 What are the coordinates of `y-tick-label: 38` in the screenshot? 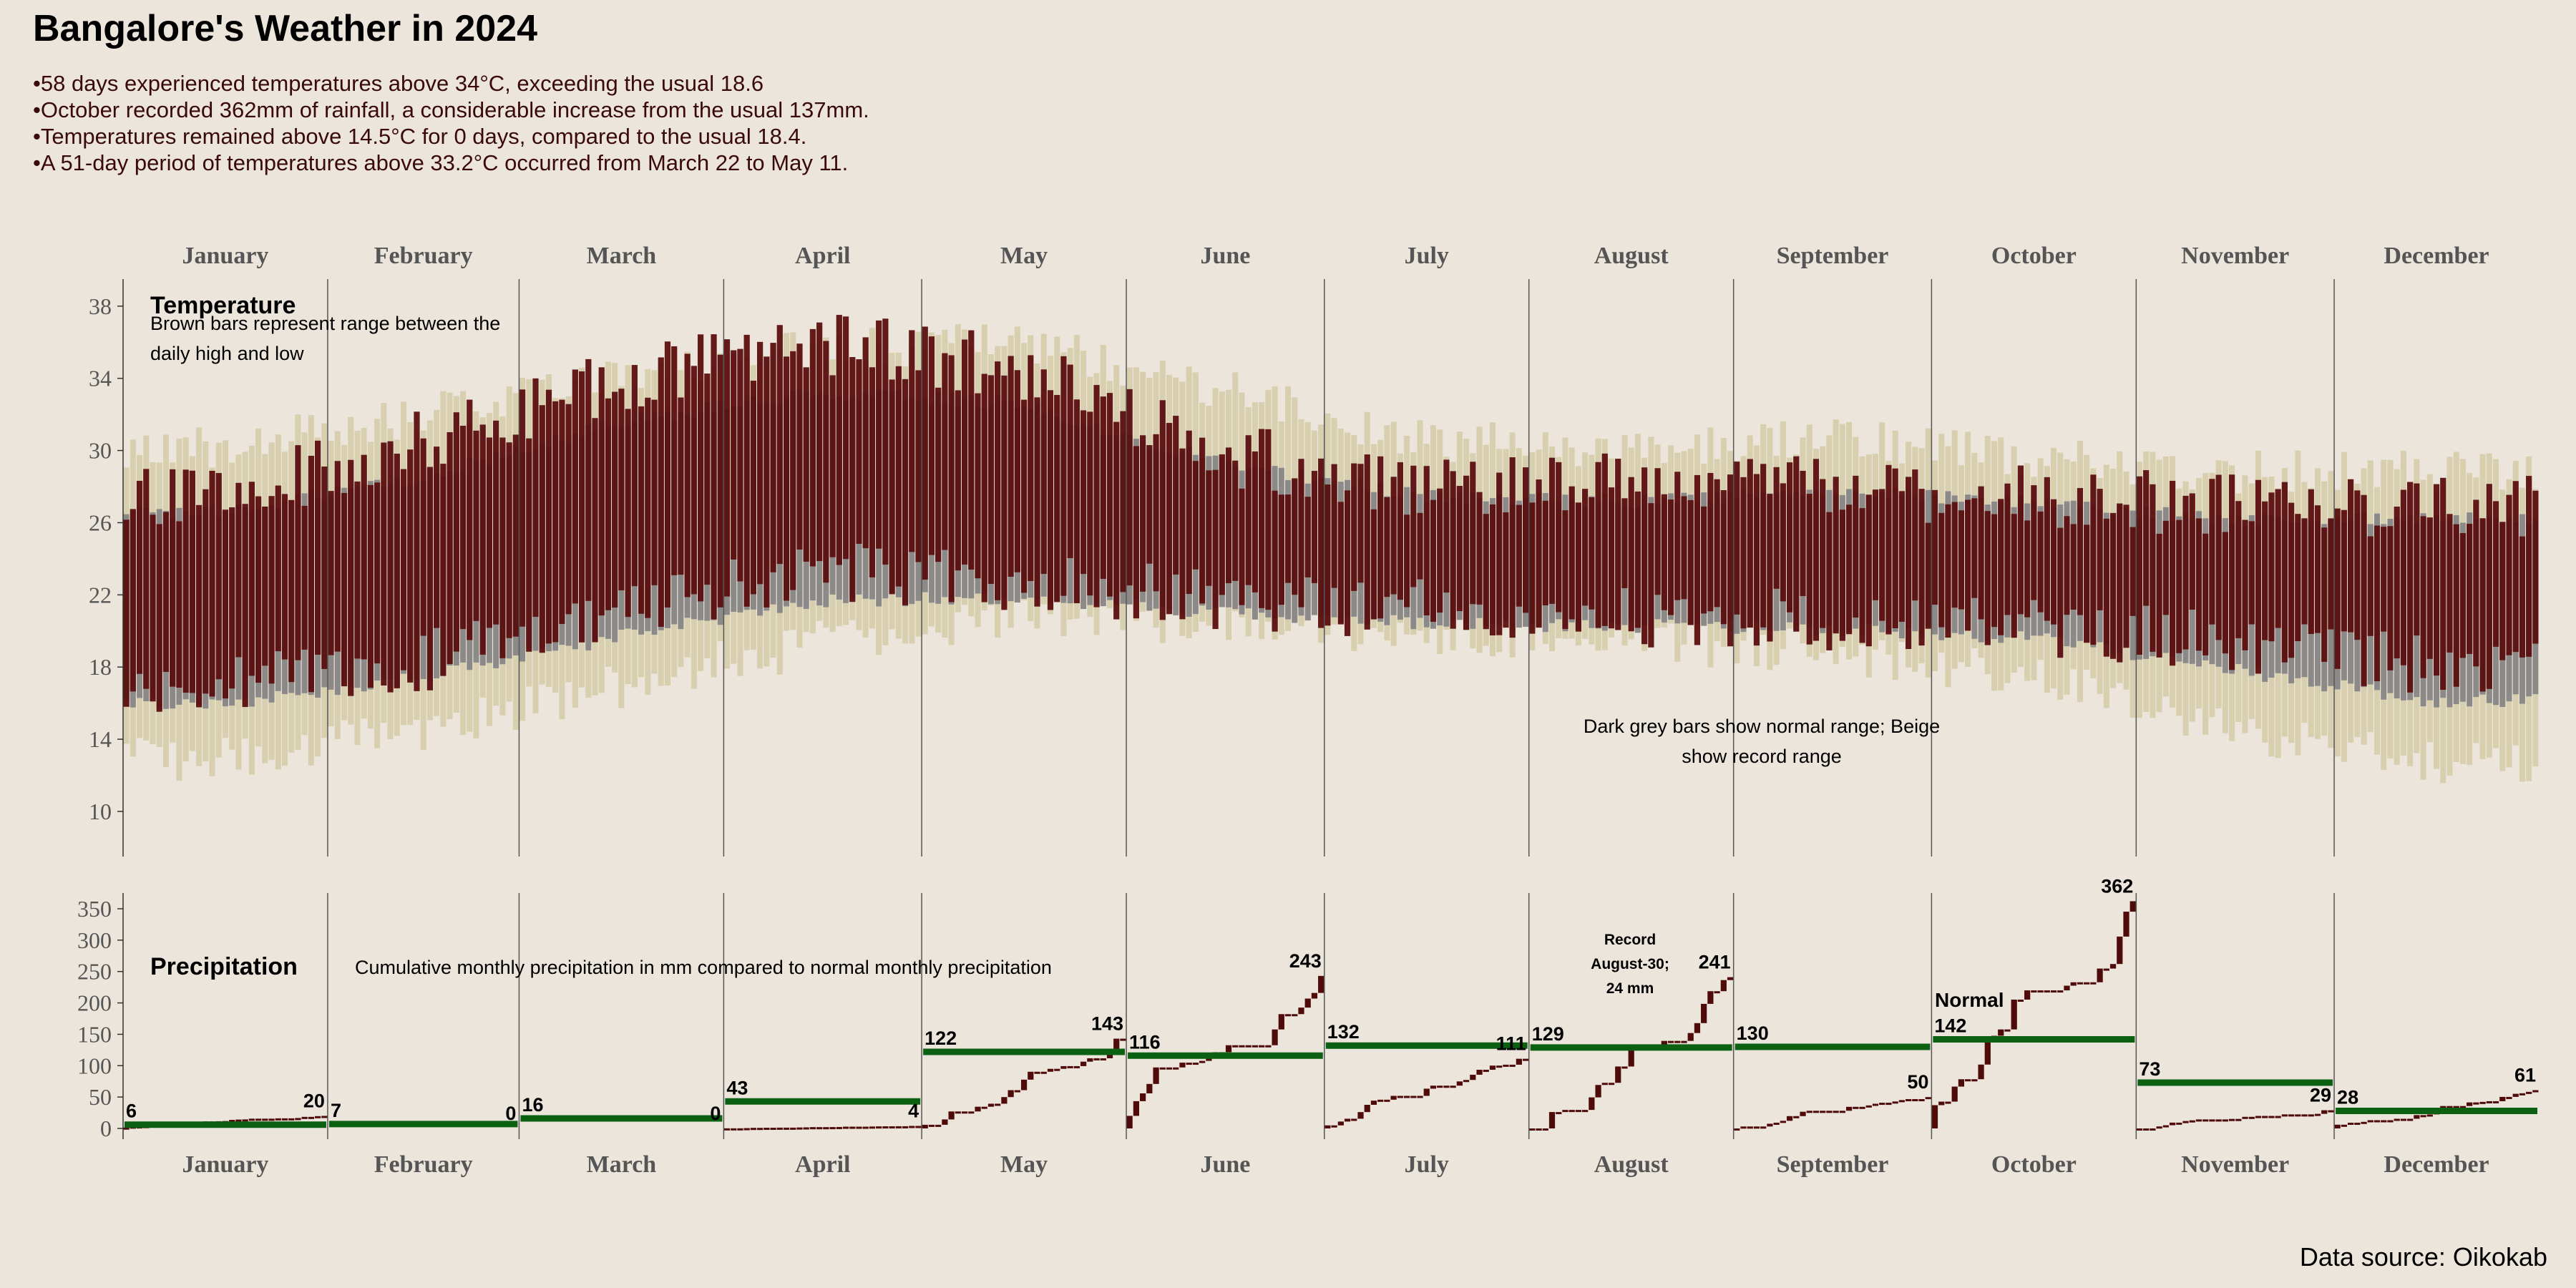 It's located at (100, 306).